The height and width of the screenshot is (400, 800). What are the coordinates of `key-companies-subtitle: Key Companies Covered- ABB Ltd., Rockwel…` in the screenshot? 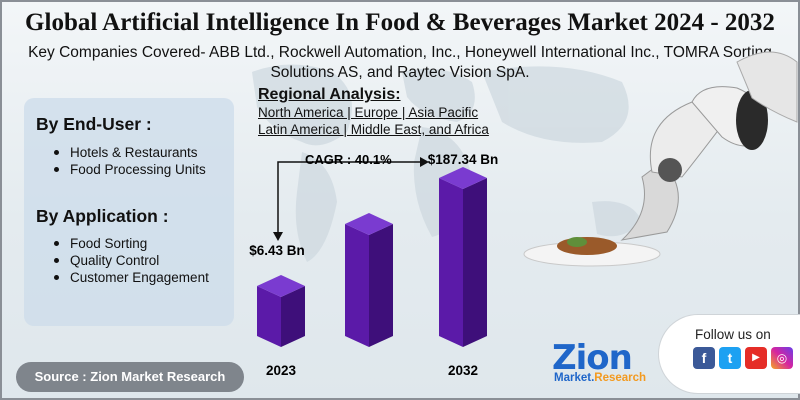 It's located at (400, 62).